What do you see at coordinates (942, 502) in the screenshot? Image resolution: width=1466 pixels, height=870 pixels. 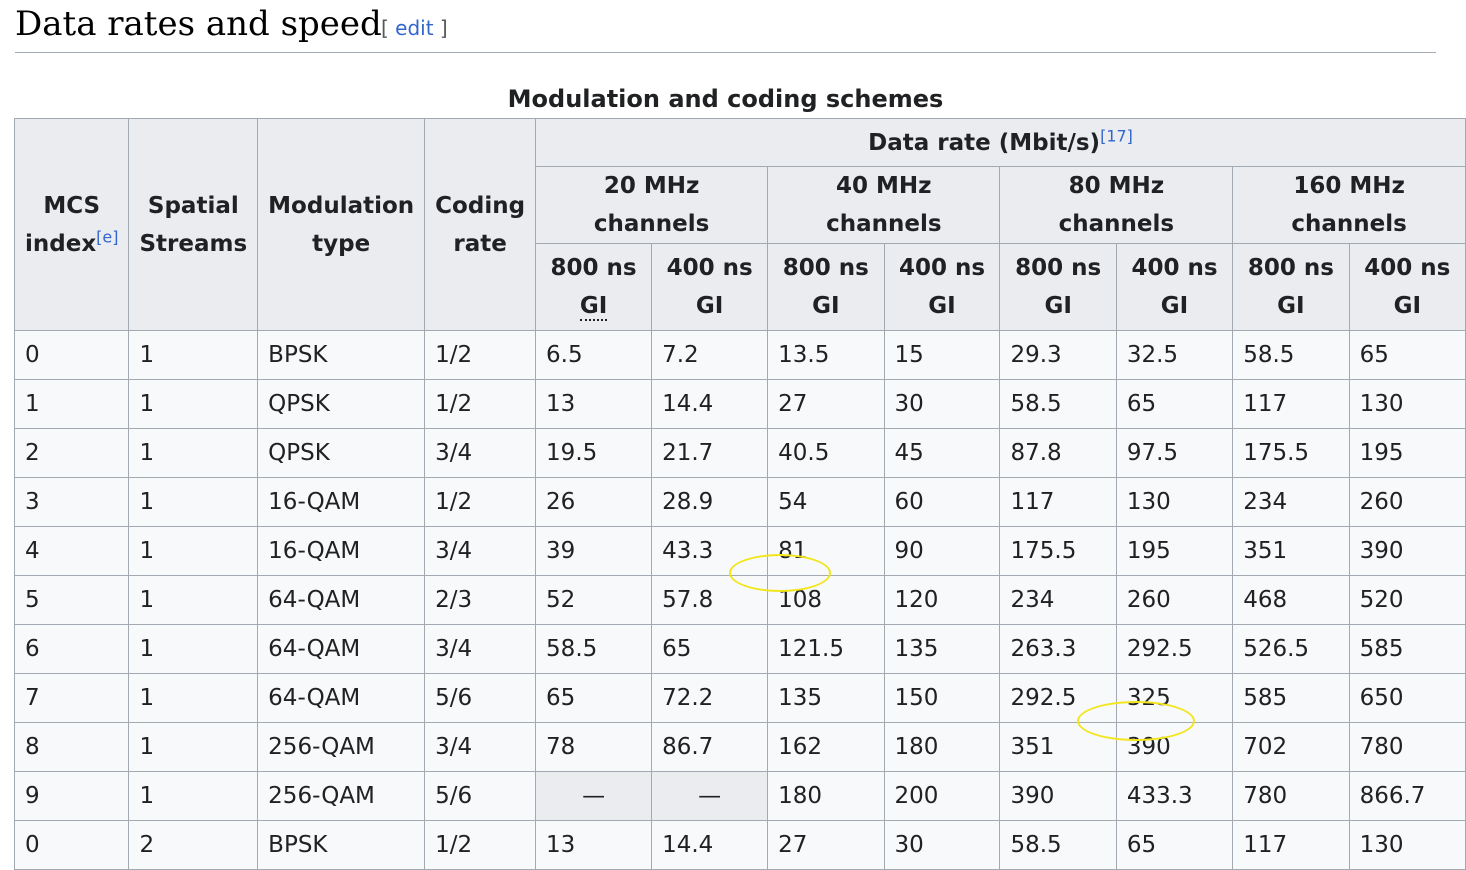 I see `table-cell: 60` at bounding box center [942, 502].